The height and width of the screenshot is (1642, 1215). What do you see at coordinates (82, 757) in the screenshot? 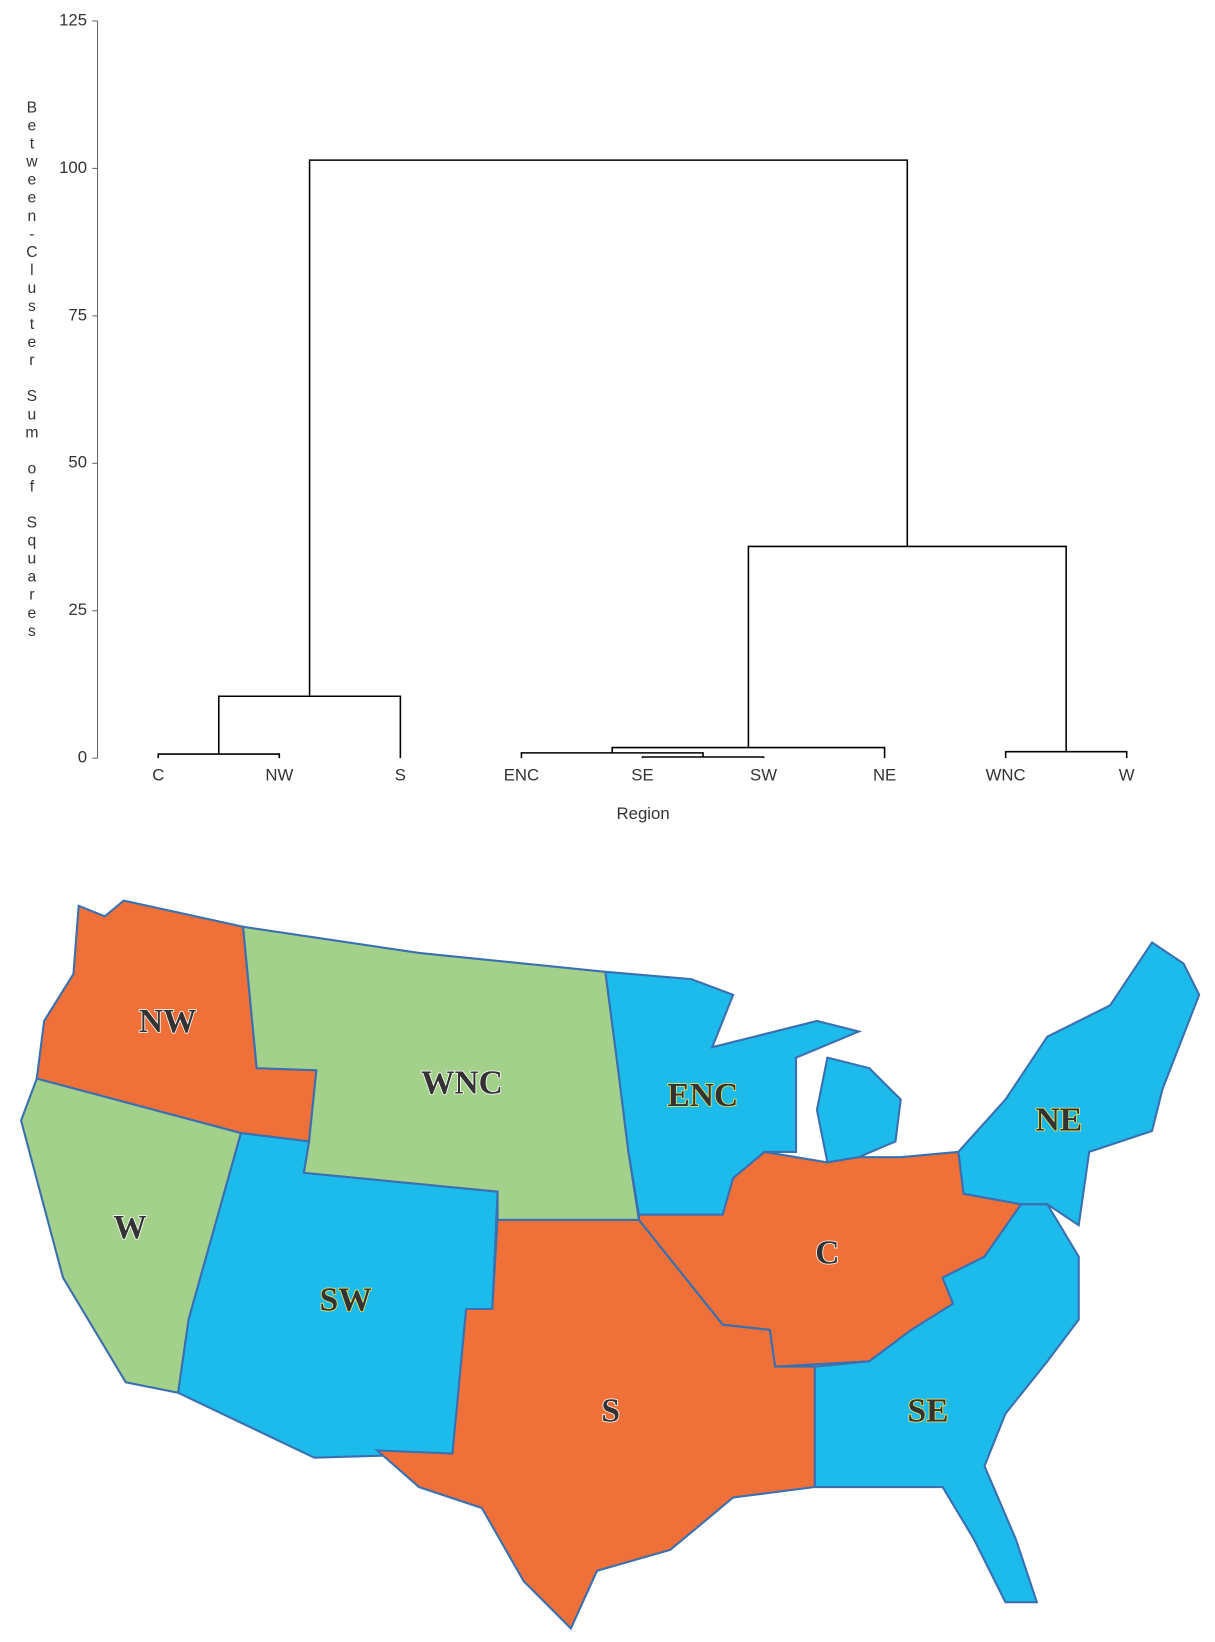
I see `y-tick-label: 0` at bounding box center [82, 757].